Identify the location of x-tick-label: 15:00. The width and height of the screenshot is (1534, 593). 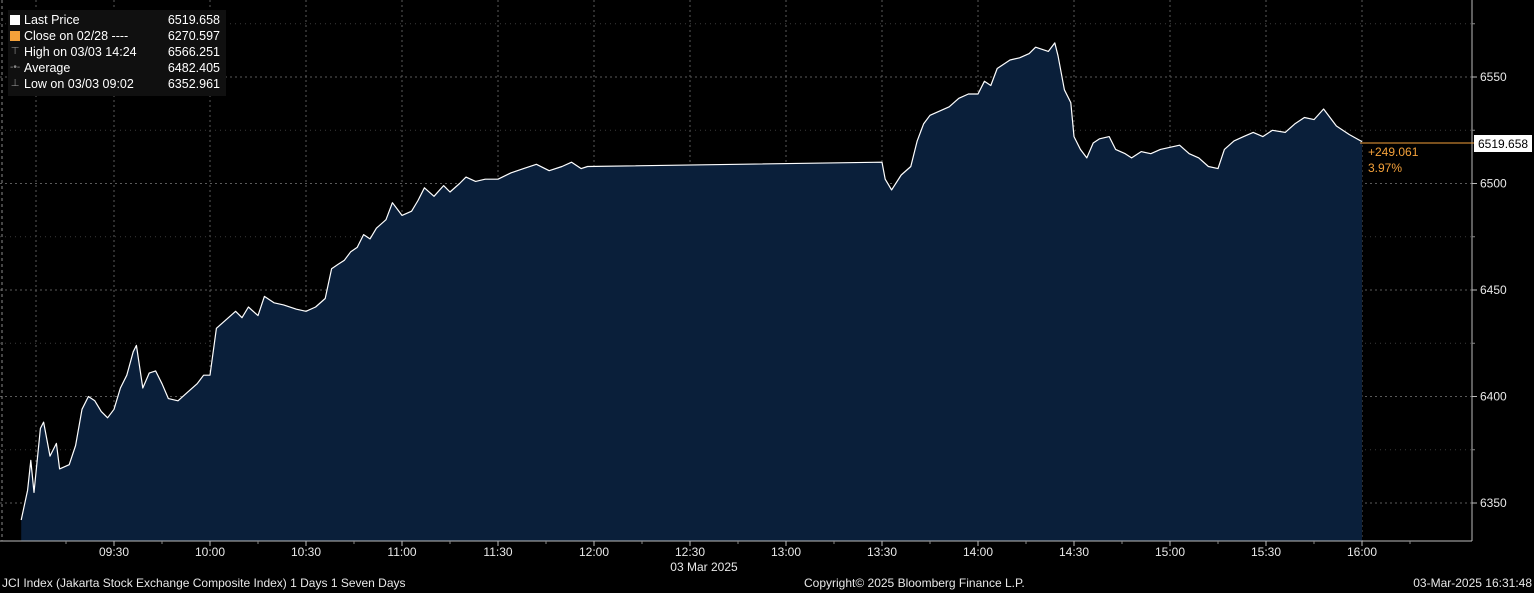
(1170, 552).